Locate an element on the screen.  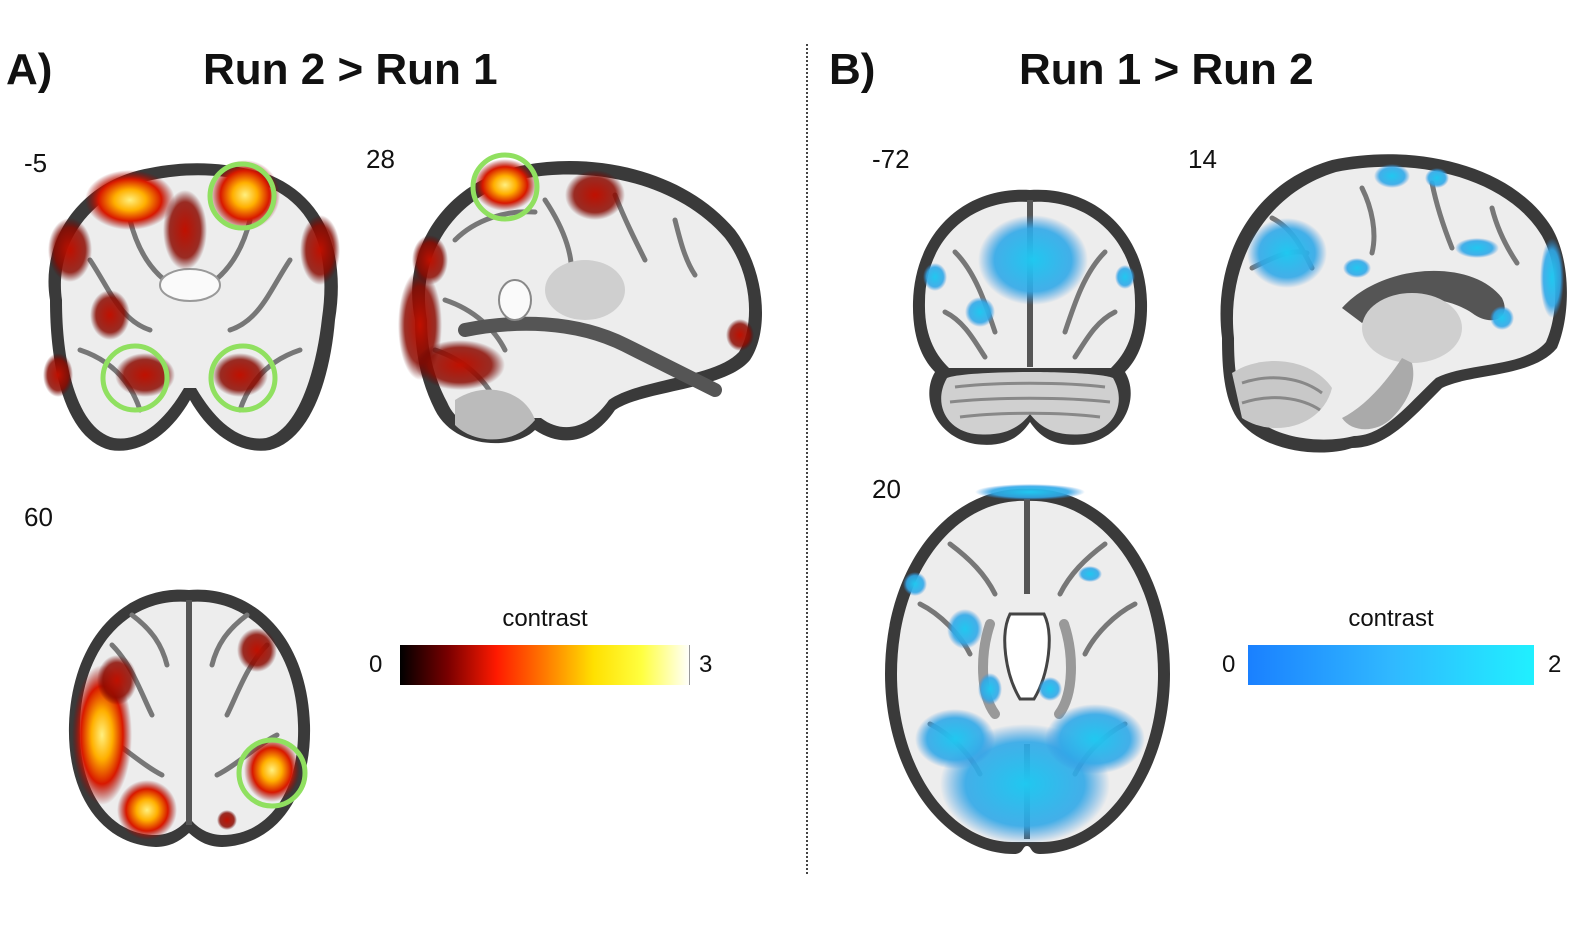
panel-b-colorbar-max: 2 is located at coordinates (1555, 664).